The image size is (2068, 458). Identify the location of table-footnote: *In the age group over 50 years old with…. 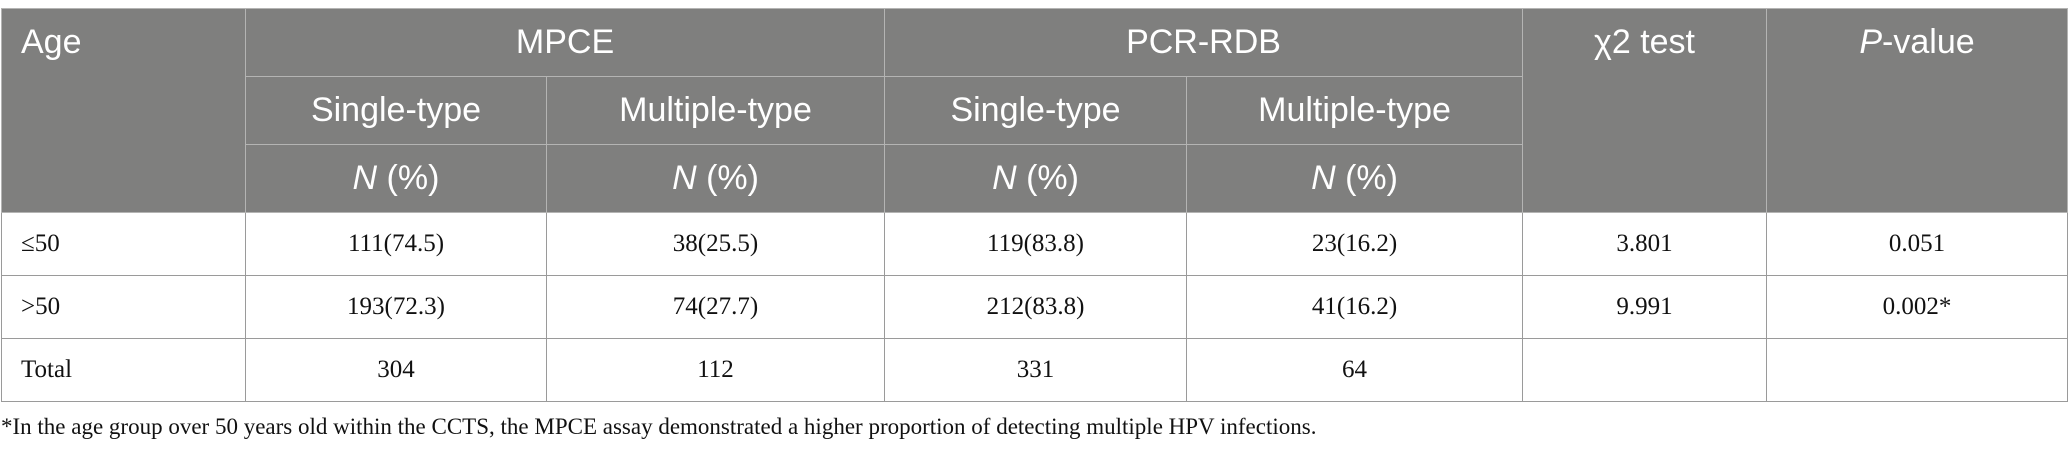
(659, 426).